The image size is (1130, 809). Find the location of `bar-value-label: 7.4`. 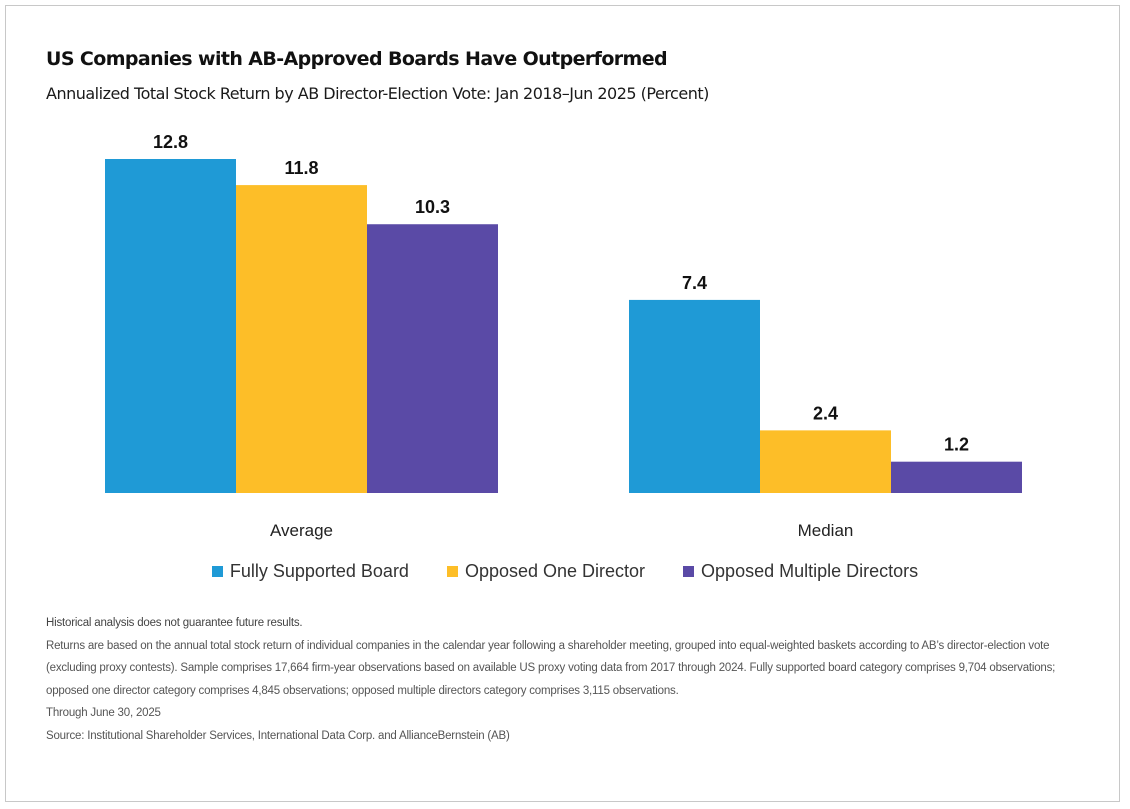

bar-value-label: 7.4 is located at coordinates (694, 283).